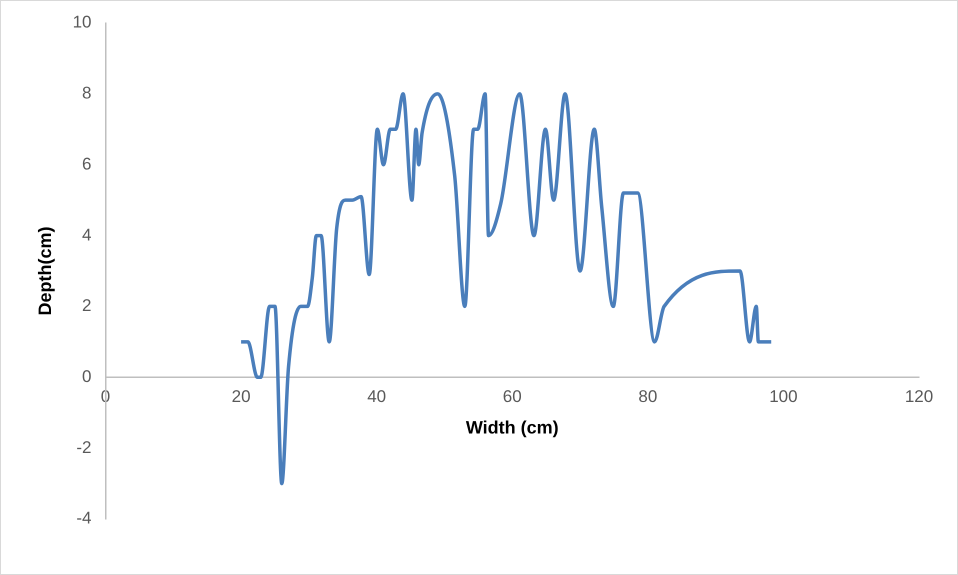 This screenshot has height=575, width=958. I want to click on y-tick-label: 6, so click(87, 164).